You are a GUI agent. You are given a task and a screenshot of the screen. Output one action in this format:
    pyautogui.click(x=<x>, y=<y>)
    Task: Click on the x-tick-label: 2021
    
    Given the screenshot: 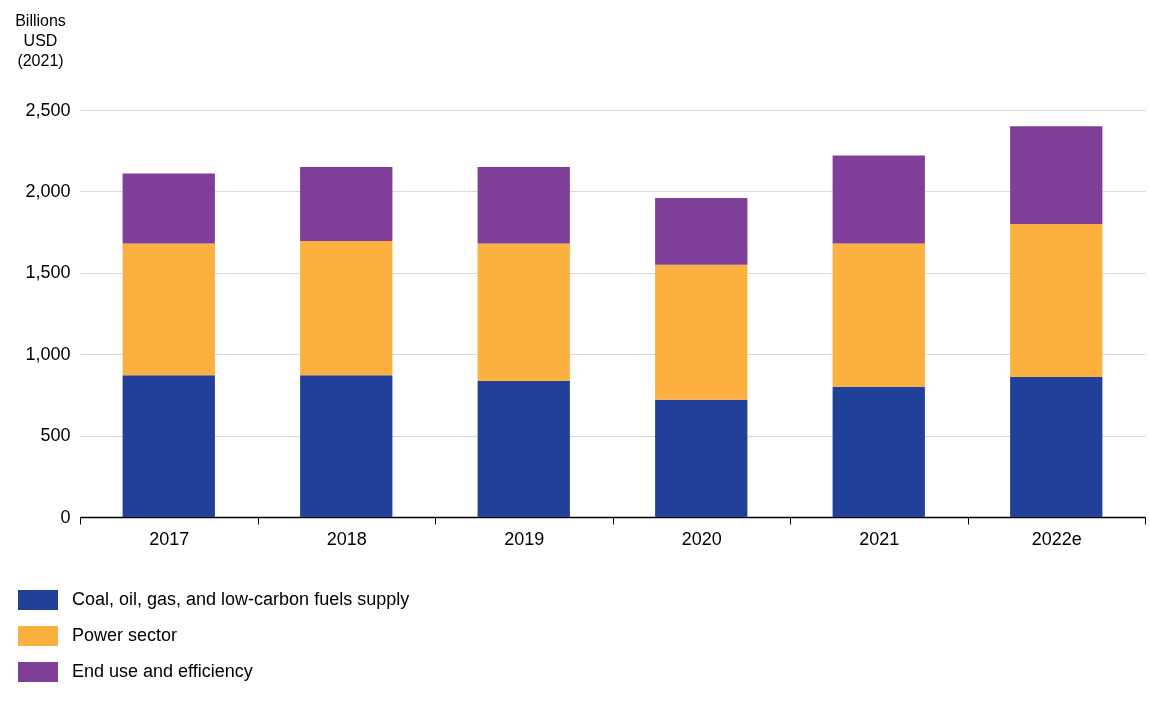 What is the action you would take?
    pyautogui.click(x=879, y=538)
    